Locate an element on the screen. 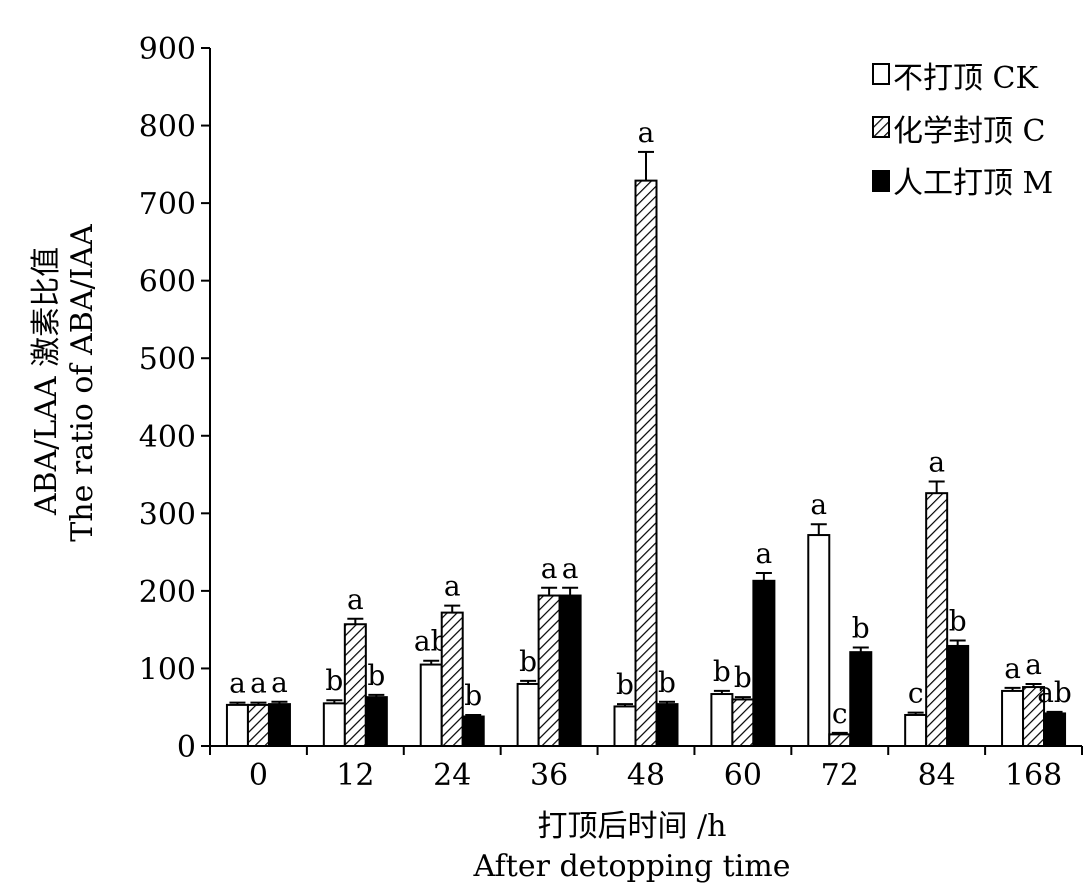 This screenshot has height=894, width=1092. y-axis-title-group: ABA/LAA 激素比值 is located at coordinates (46, 381).